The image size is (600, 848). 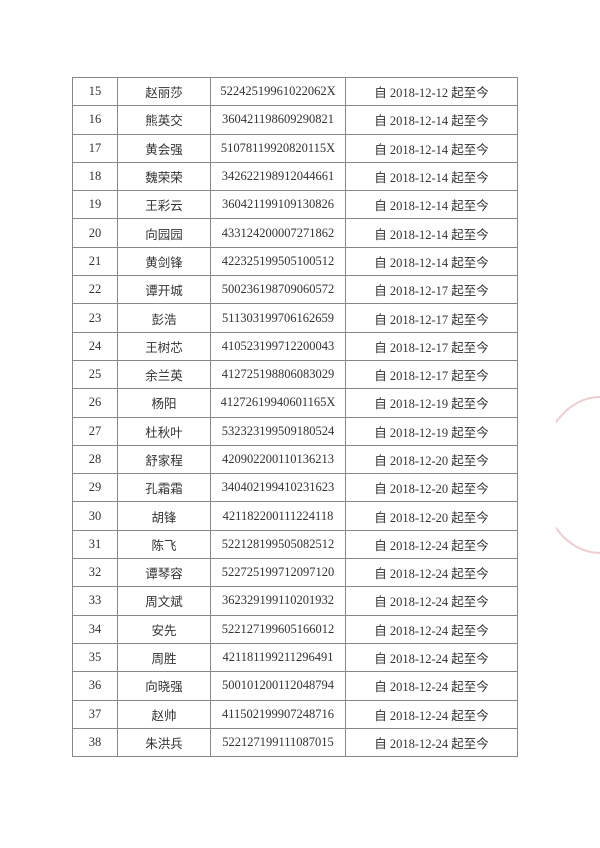 I want to click on table-row: 30 胡锋 421182200111224118 自 2018-12-20 起至今, so click(x=295, y=516).